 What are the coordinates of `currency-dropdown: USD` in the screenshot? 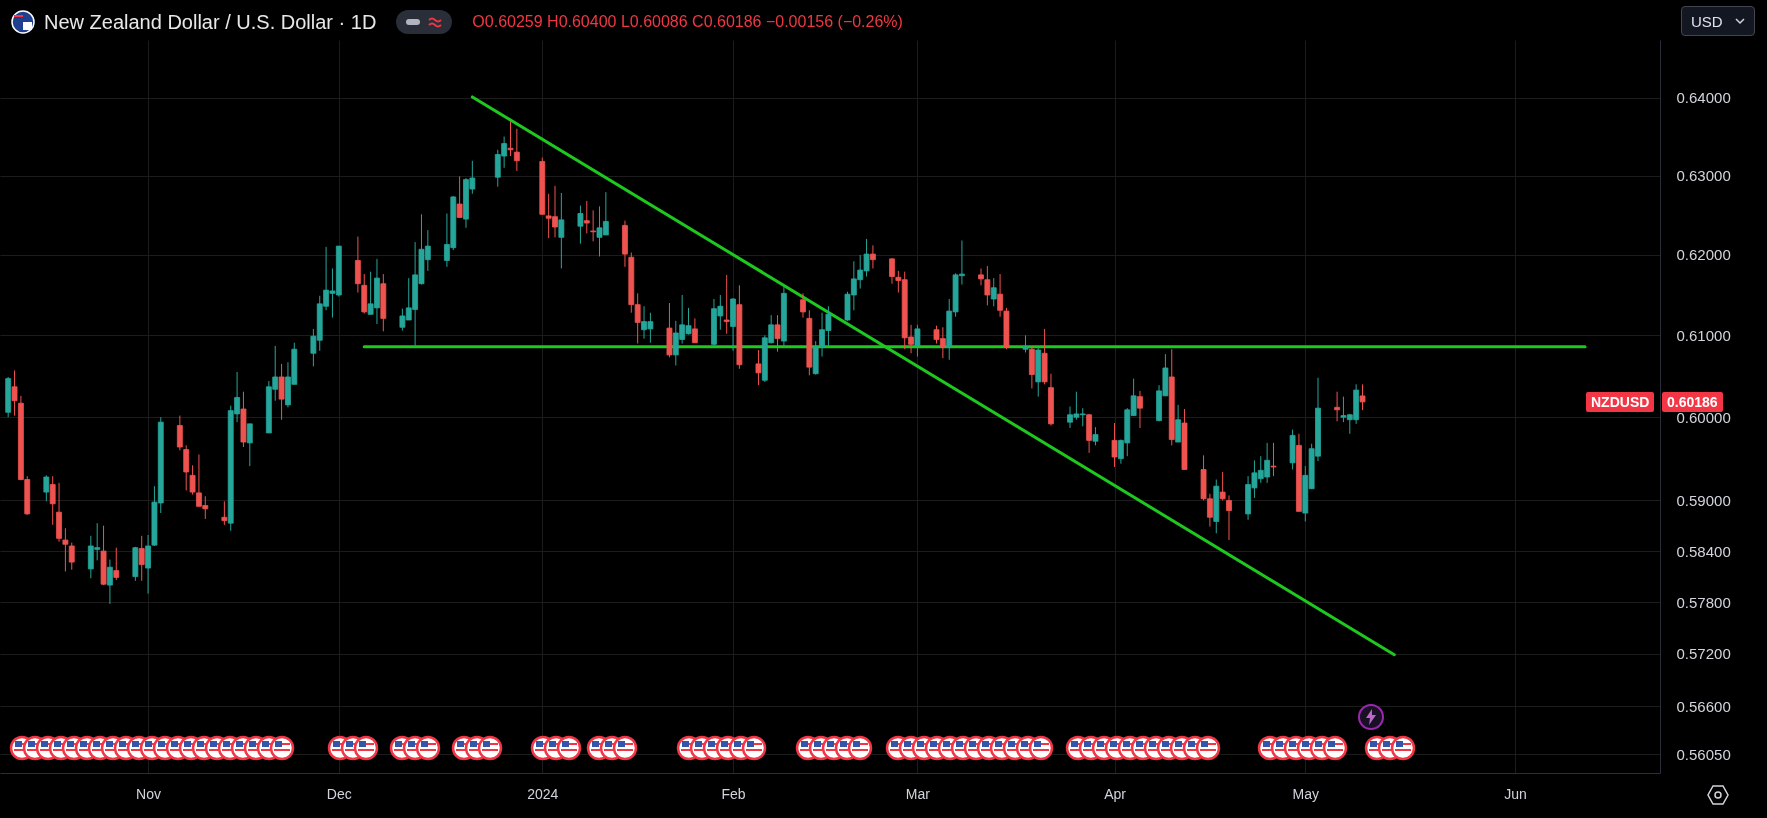 It's located at (1718, 21).